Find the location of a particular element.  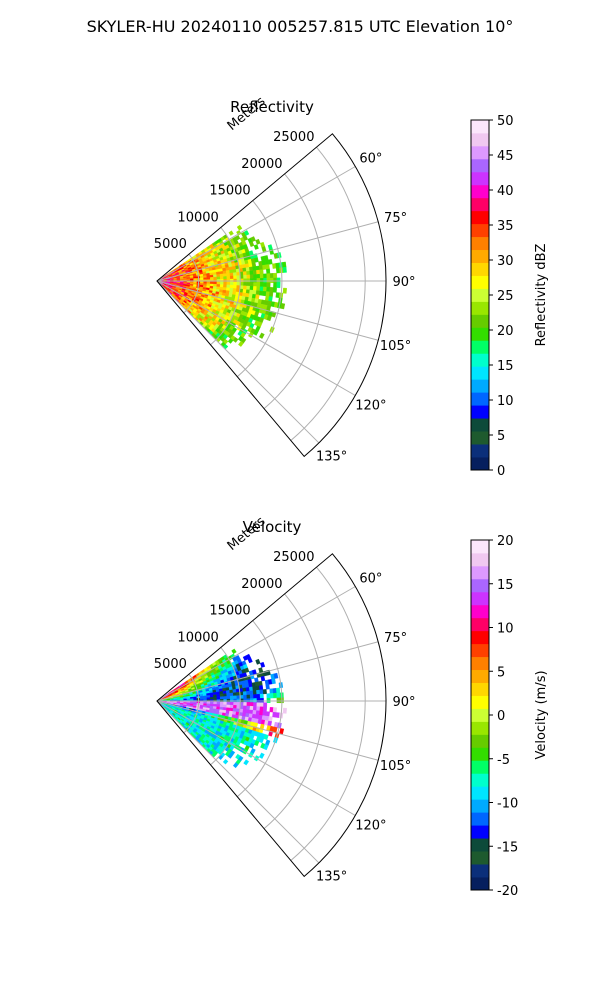

colorbar-tick-label: 0 is located at coordinates (501, 471).